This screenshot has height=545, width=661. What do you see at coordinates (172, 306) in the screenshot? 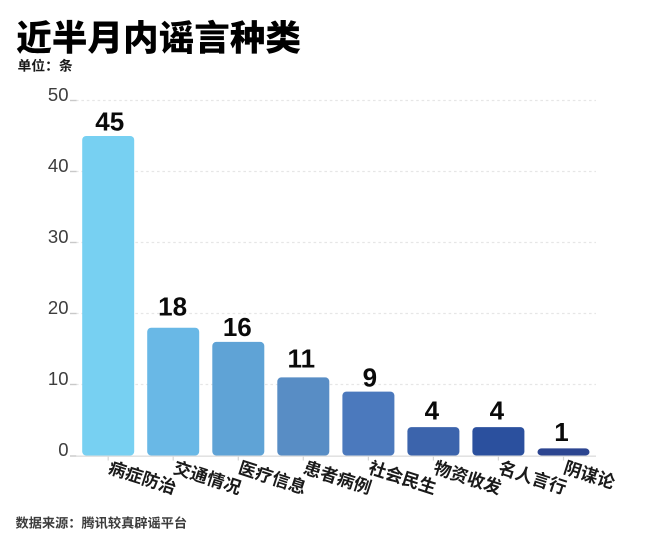
I see `svg-text: 18` at bounding box center [172, 306].